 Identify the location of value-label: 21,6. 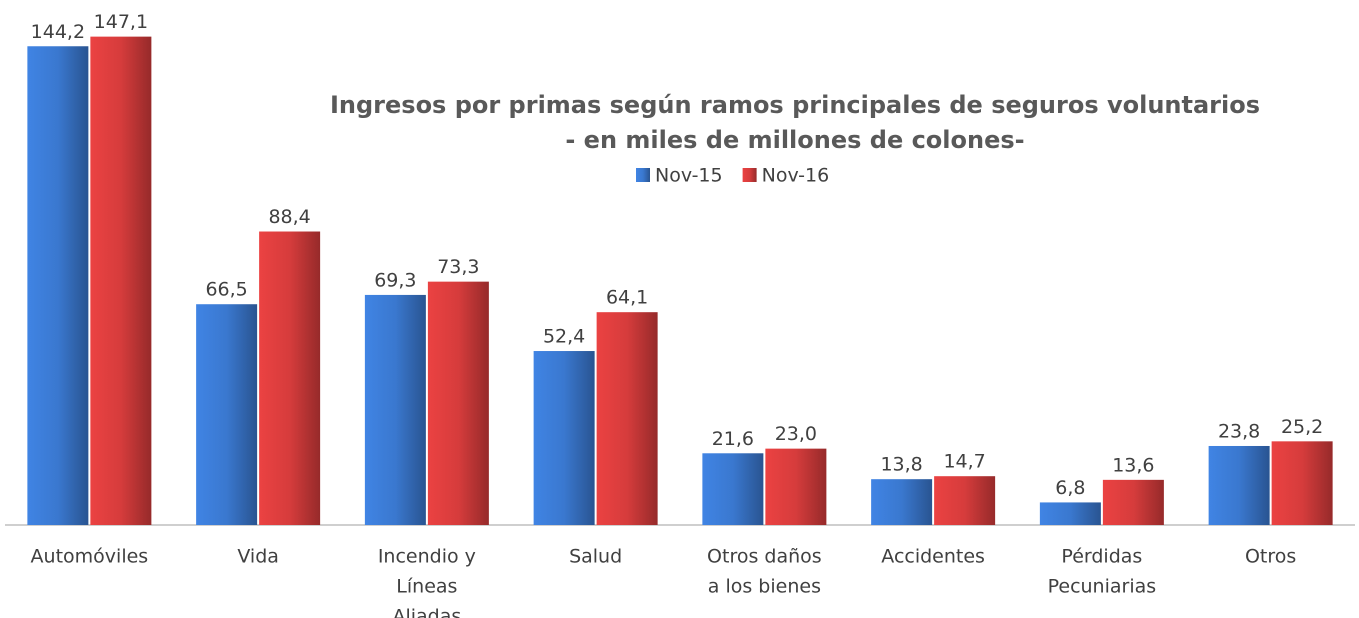
(733, 439).